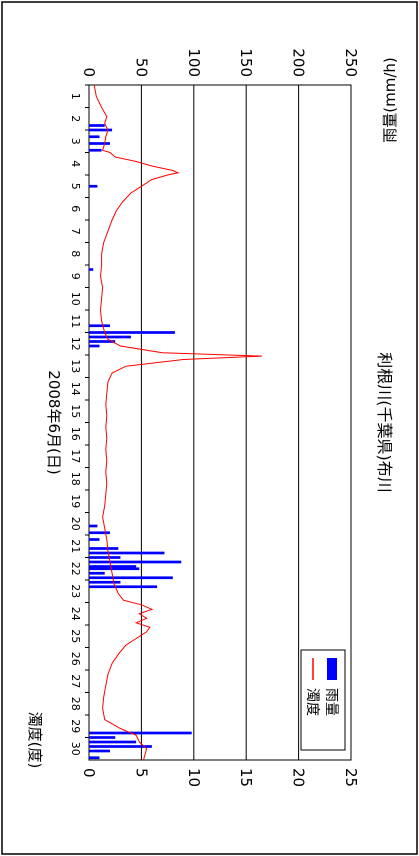 Image resolution: width=419 pixels, height=856 pixels. Describe the element at coordinates (75, 434) in the screenshot. I see `x-tick-label: 16` at that location.